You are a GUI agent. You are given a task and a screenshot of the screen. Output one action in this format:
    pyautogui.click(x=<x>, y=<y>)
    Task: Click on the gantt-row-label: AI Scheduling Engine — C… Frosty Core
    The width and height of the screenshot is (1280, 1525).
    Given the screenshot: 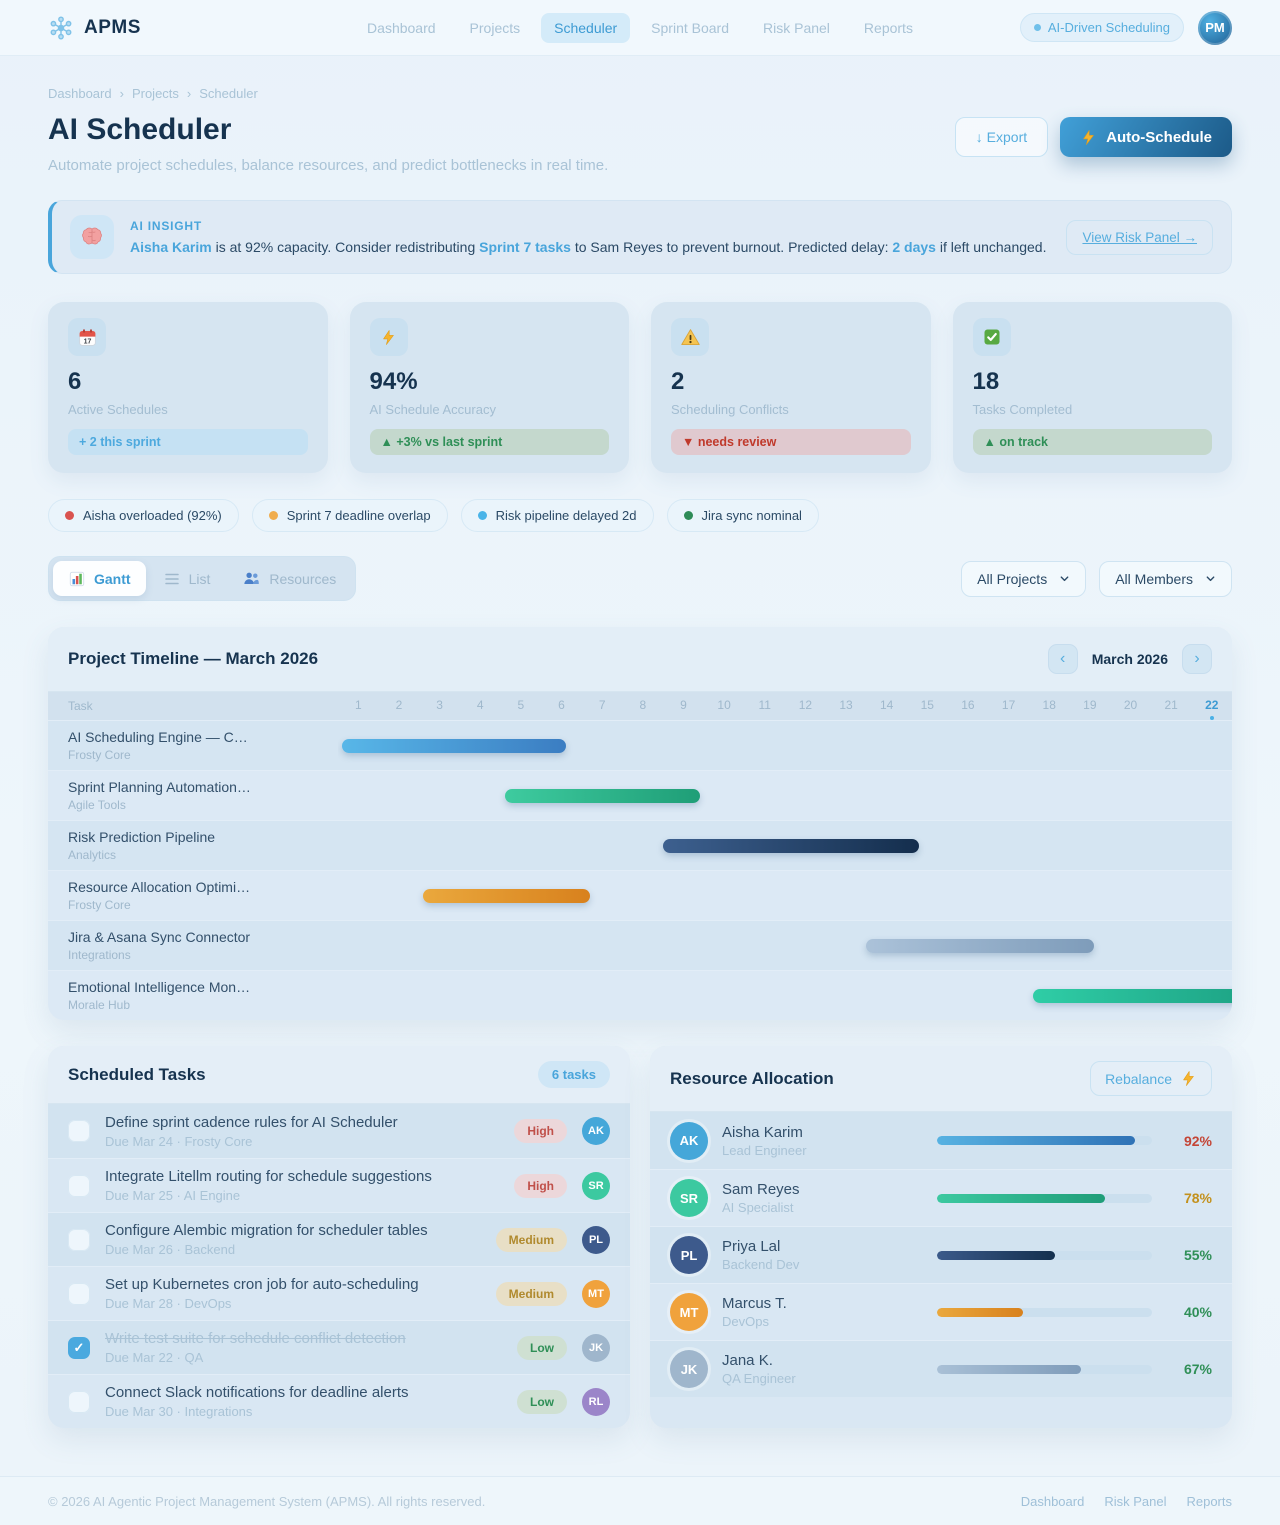 What is the action you would take?
    pyautogui.click(x=193, y=745)
    